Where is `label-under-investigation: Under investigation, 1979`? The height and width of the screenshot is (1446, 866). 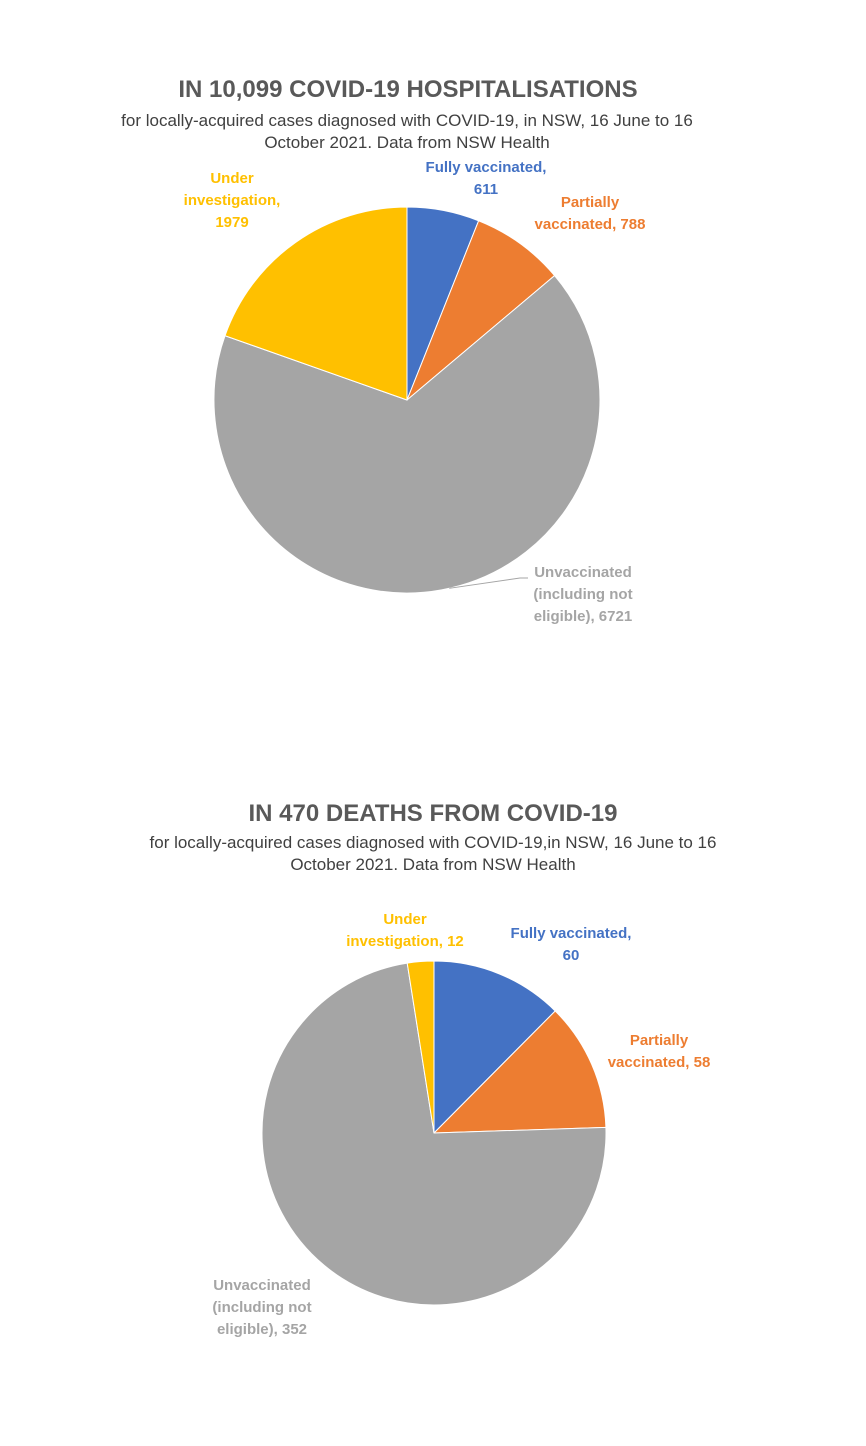 label-under-investigation: Under investigation, 1979 is located at coordinates (232, 200).